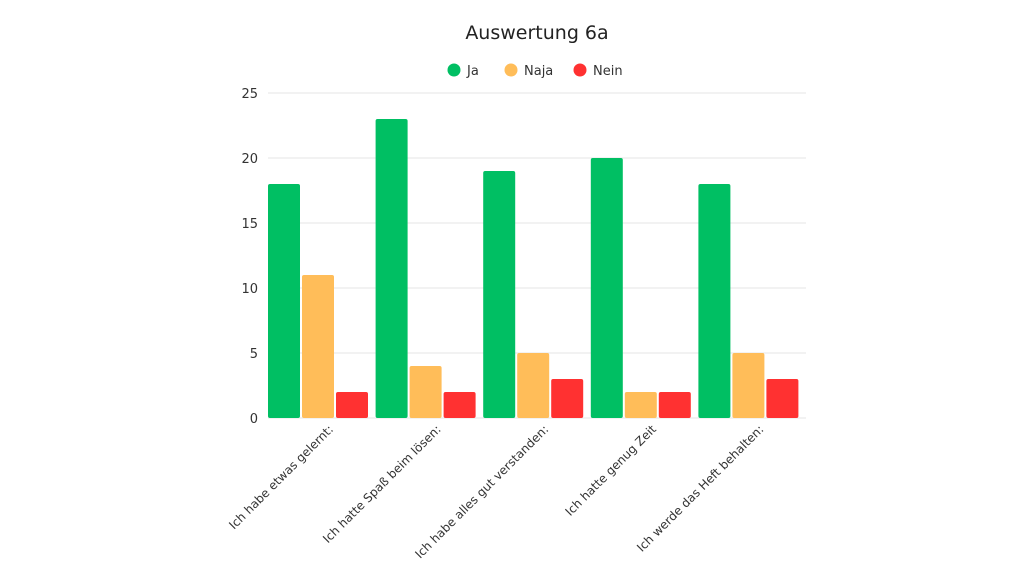 The width and height of the screenshot is (1024, 576). I want to click on chart-title: Auswertung 6a, so click(536, 33).